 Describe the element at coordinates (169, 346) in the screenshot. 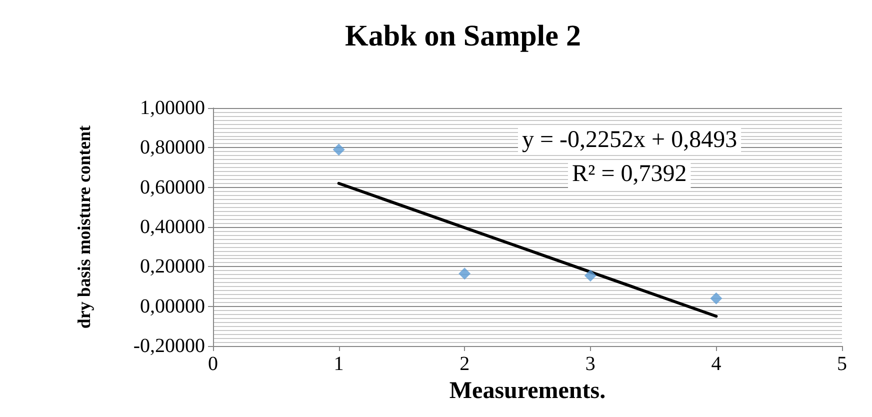

I see `y-tick-label: -0,20000` at that location.